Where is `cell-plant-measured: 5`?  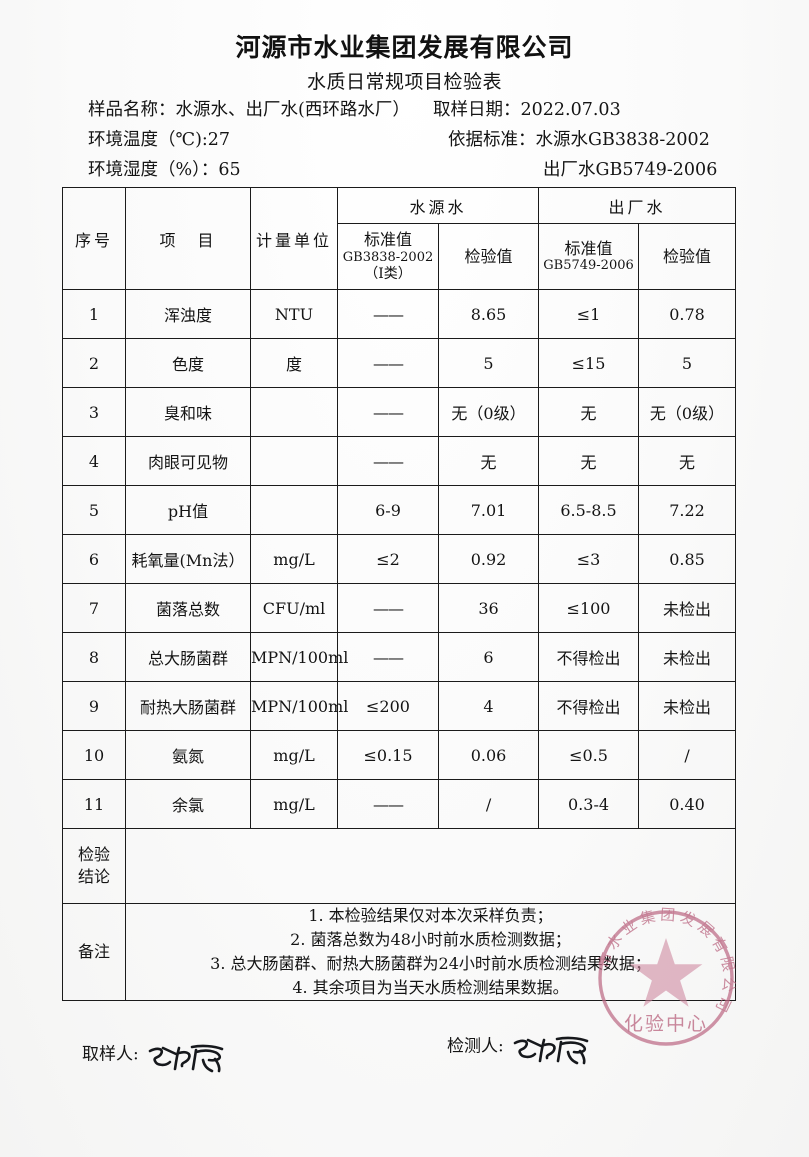
cell-plant-measured: 5 is located at coordinates (687, 363).